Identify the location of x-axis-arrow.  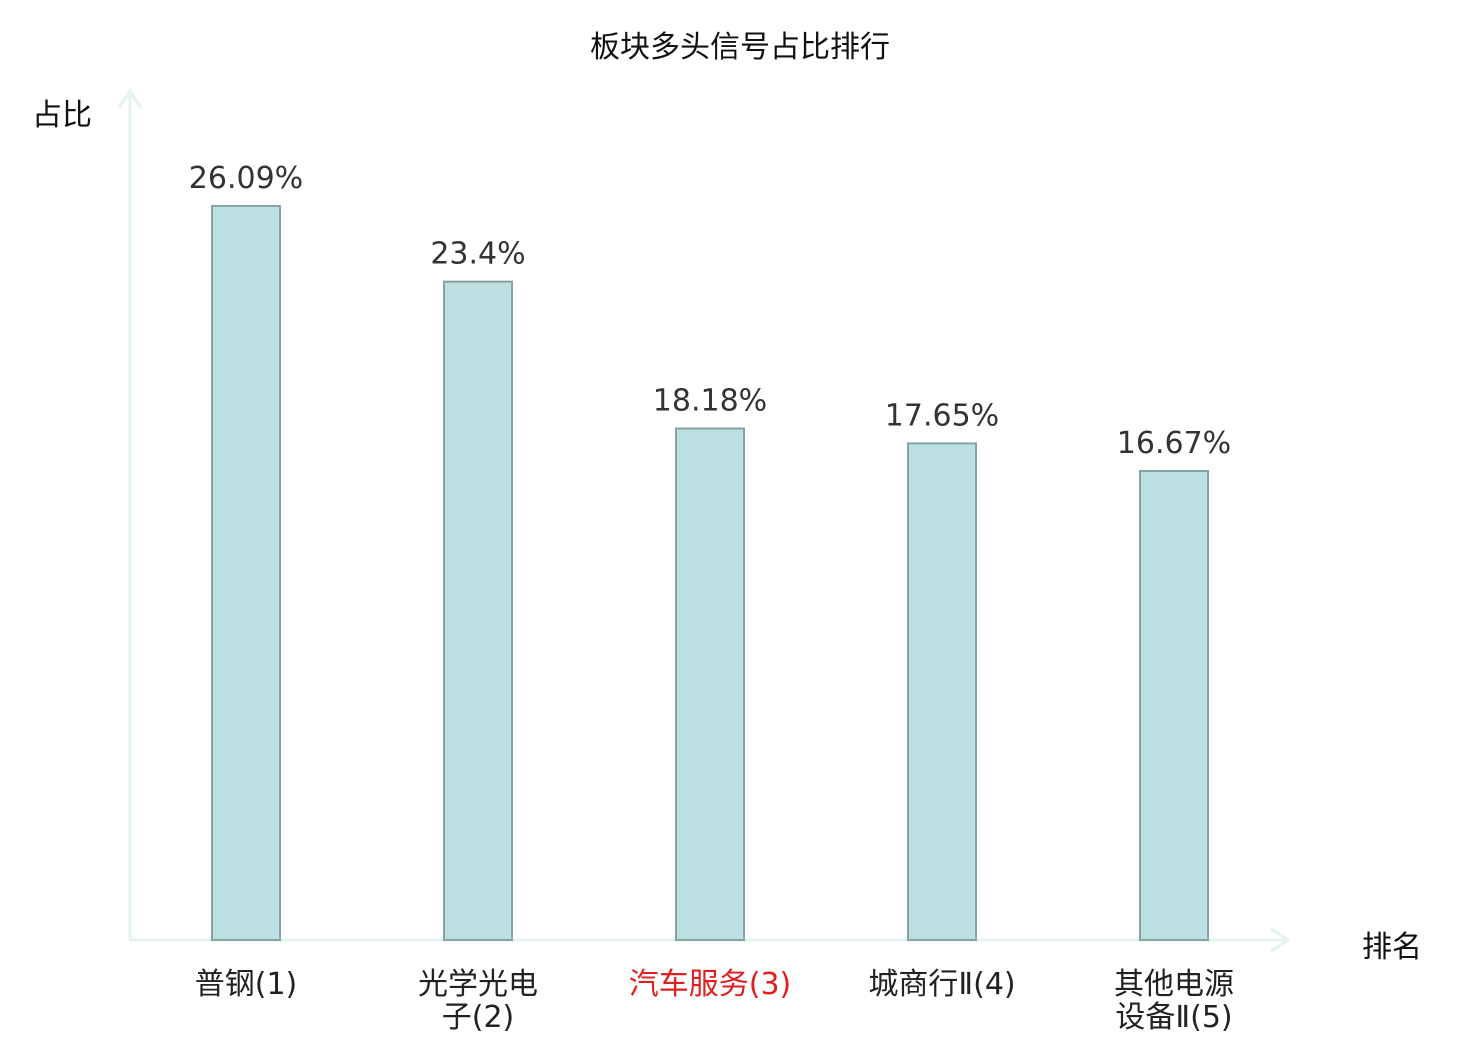
(1280, 940).